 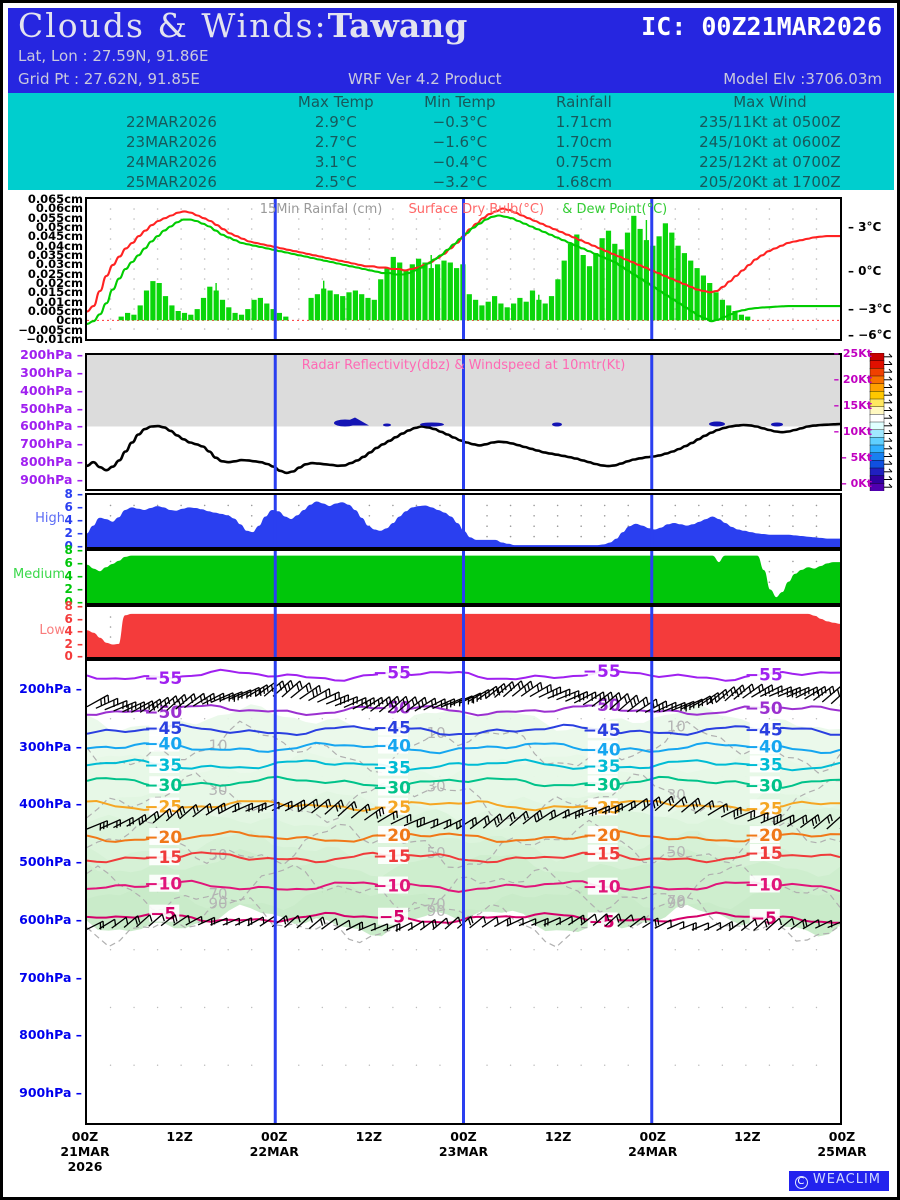 I want to click on radar-ytick: 600hPa –, so click(x=51, y=426).